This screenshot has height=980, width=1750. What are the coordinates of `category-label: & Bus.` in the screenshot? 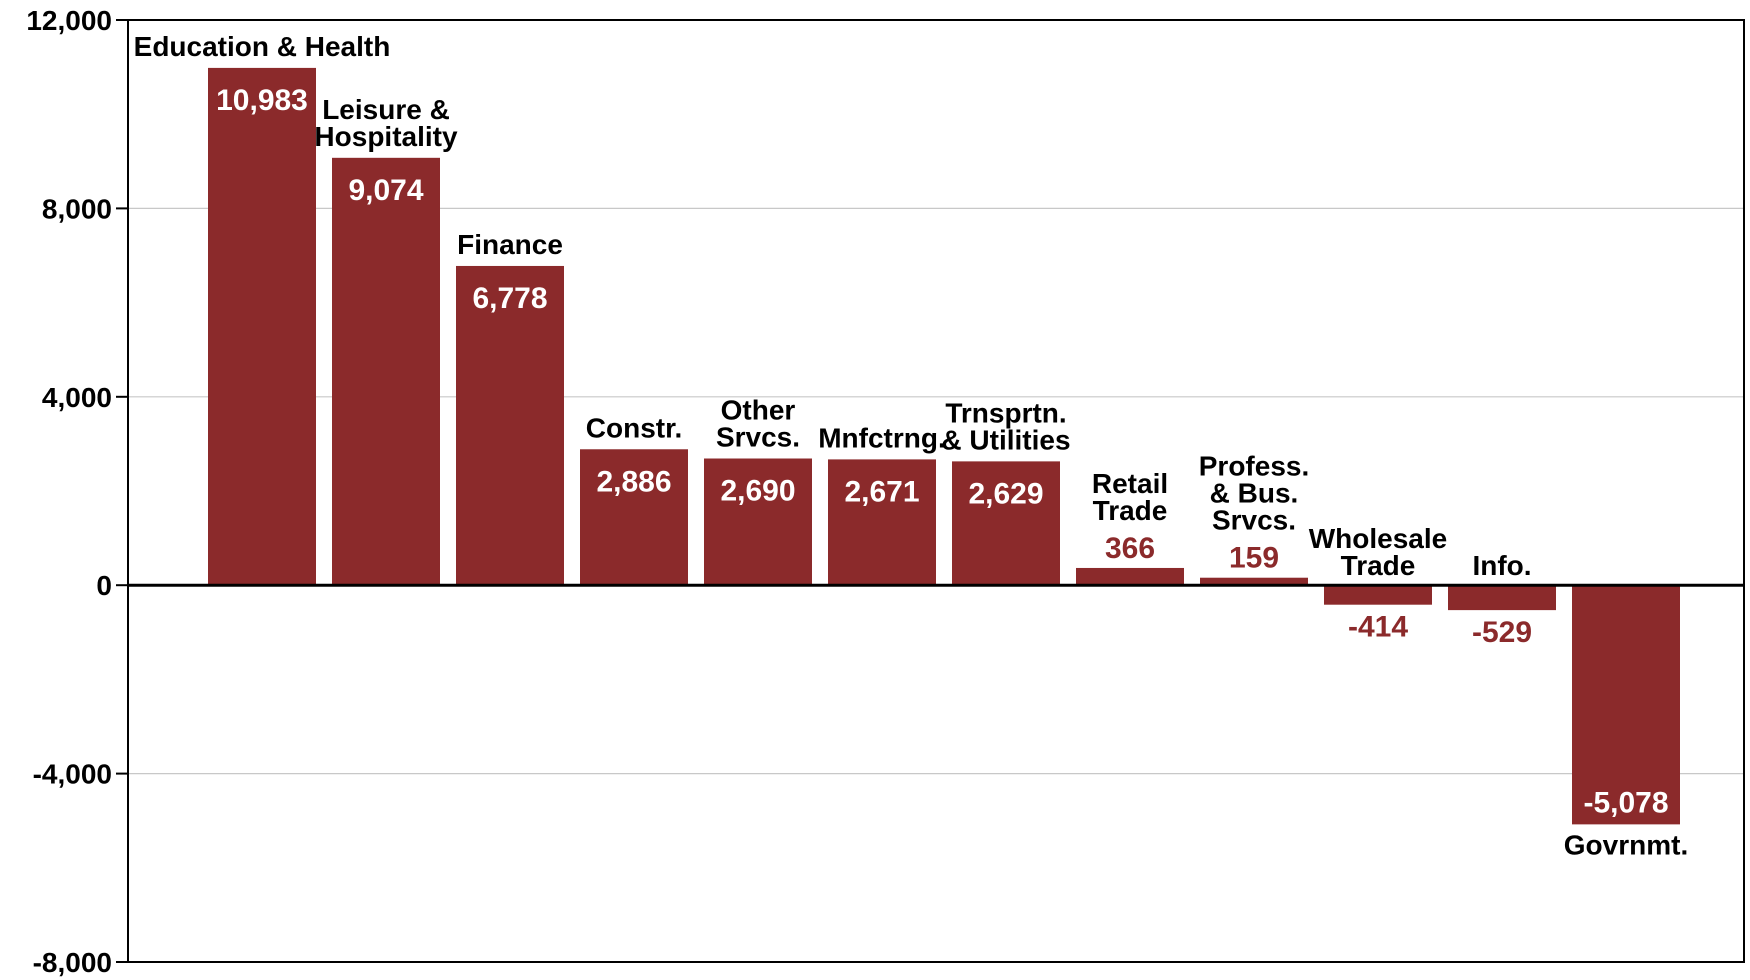 It's located at (1254, 493).